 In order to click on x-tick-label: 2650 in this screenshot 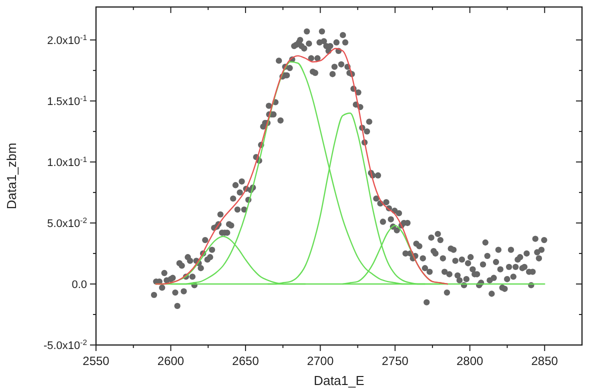, I will do `click(246, 361)`.